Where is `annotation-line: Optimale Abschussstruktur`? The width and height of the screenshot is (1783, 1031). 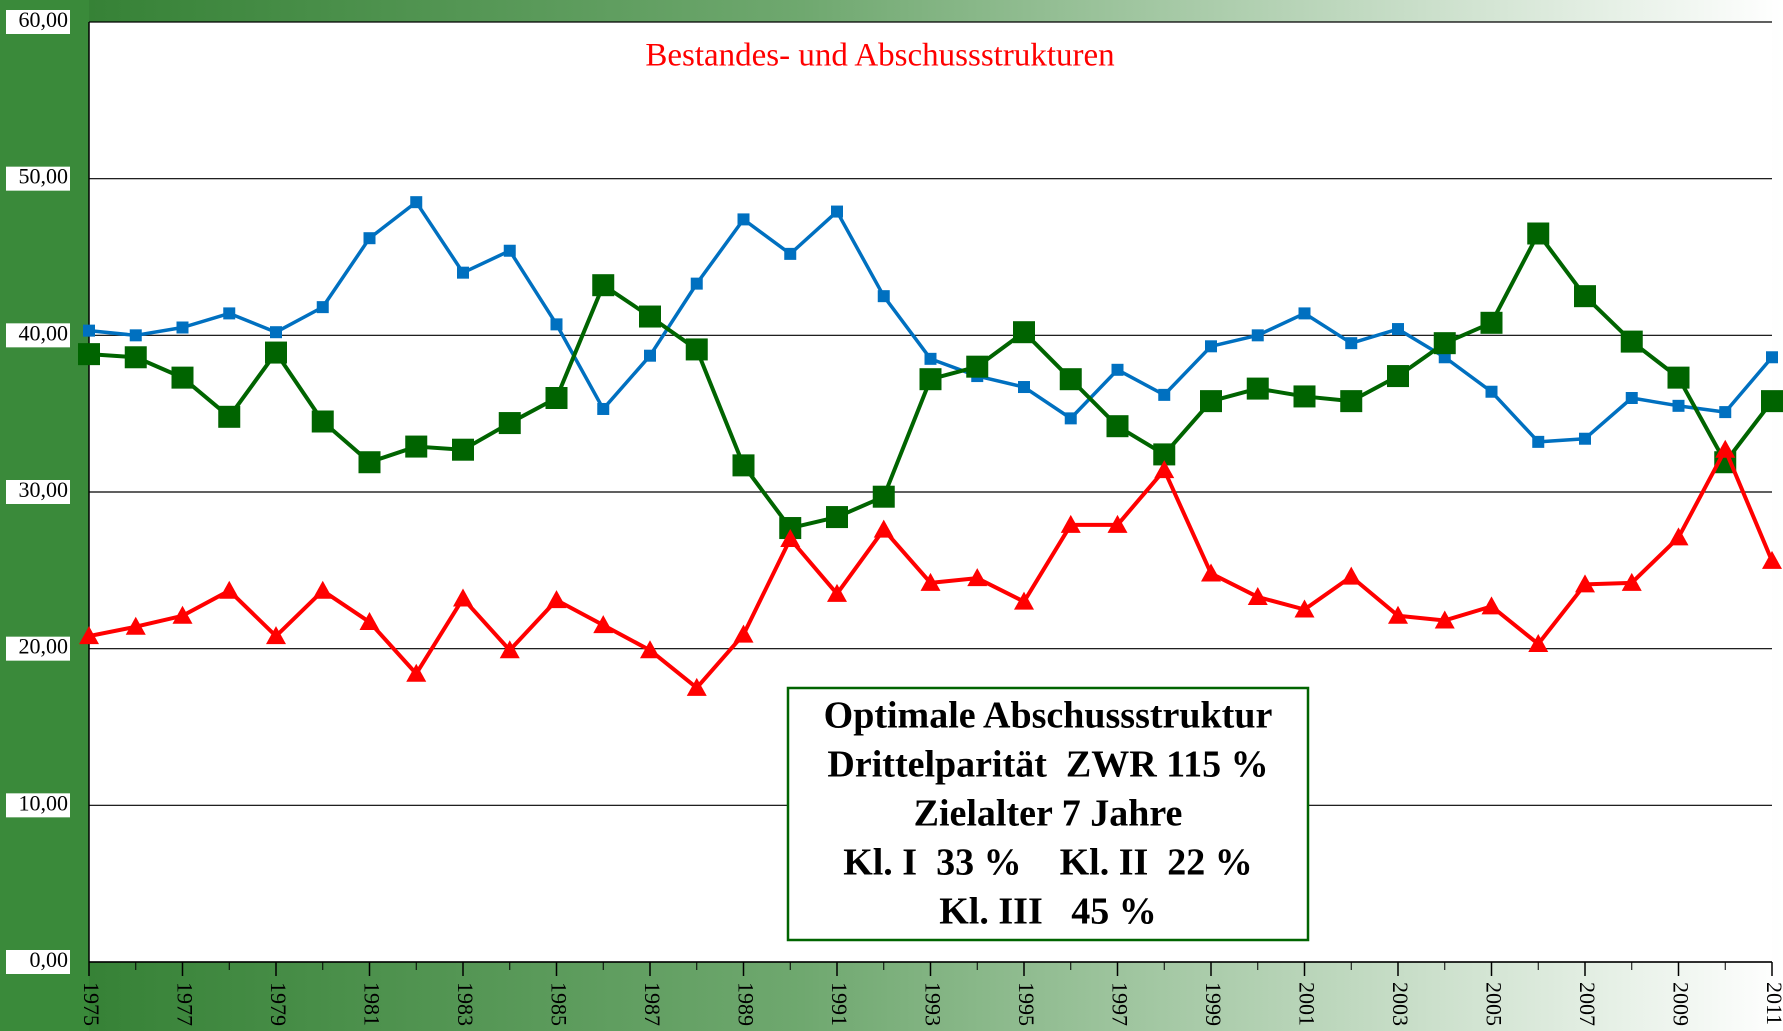 annotation-line: Optimale Abschussstruktur is located at coordinates (1048, 716).